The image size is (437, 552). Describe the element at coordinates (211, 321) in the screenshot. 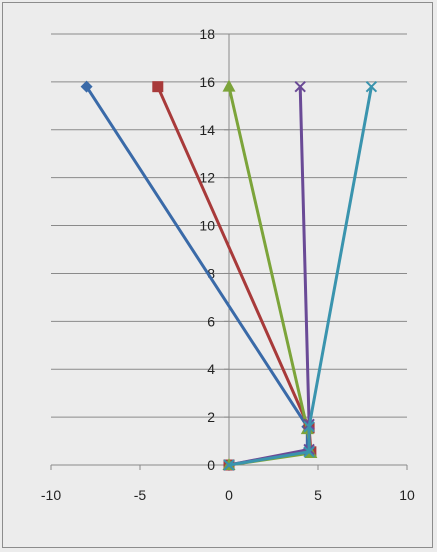

I see `y-tick-label-6: 6` at that location.